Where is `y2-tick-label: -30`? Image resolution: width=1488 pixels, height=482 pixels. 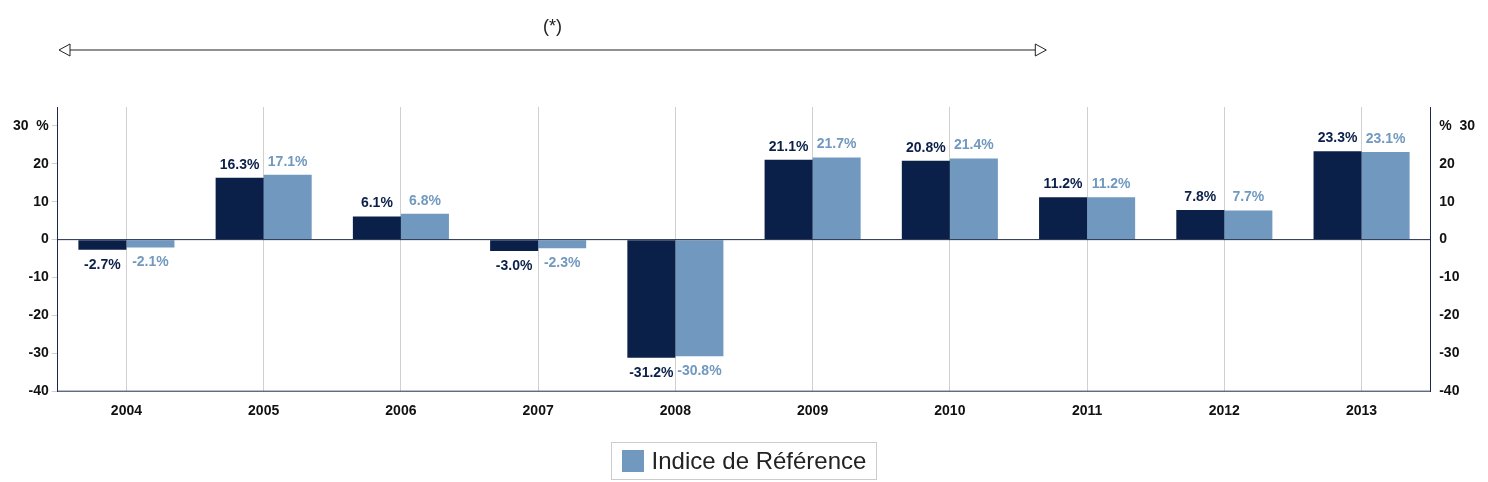 y2-tick-label: -30 is located at coordinates (1449, 352).